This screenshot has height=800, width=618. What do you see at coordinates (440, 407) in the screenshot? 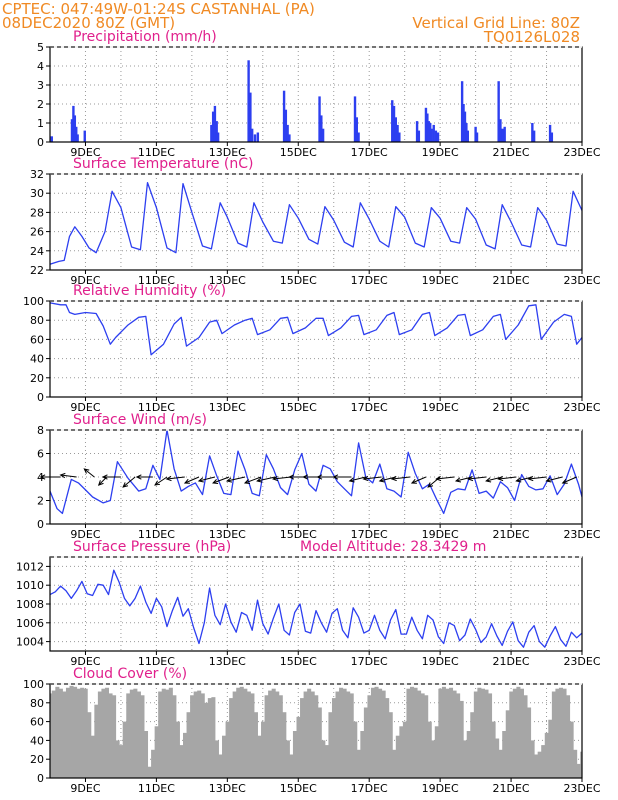
I see `rh-date-label: 19DEC` at bounding box center [440, 407].